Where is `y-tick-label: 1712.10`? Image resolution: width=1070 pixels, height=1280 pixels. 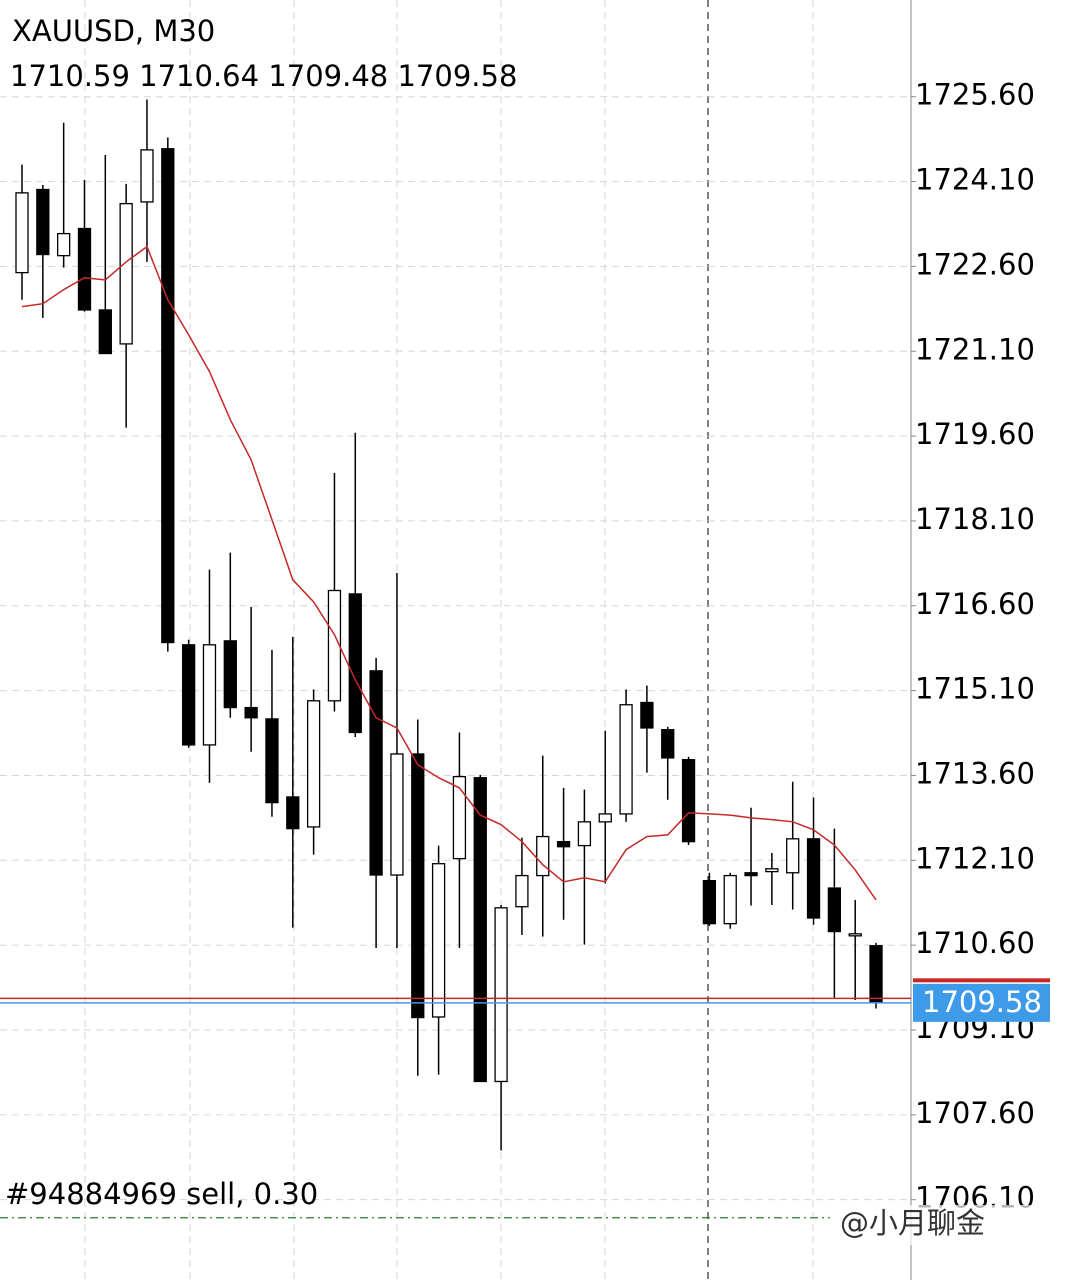
y-tick-label: 1712.10 is located at coordinates (975, 858).